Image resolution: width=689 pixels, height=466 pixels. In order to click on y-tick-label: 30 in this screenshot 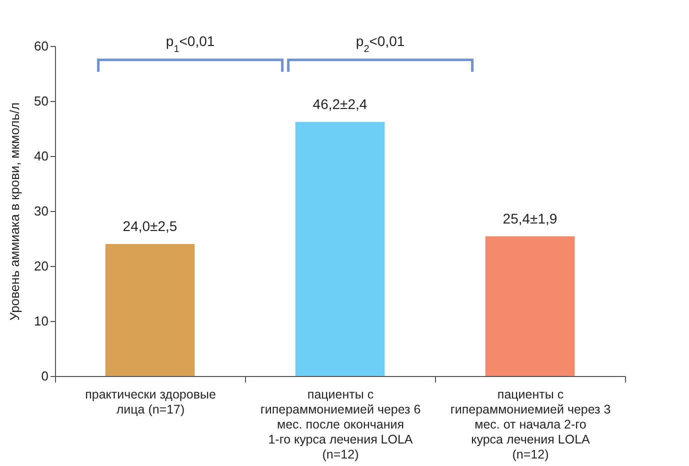, I will do `click(41, 211)`.